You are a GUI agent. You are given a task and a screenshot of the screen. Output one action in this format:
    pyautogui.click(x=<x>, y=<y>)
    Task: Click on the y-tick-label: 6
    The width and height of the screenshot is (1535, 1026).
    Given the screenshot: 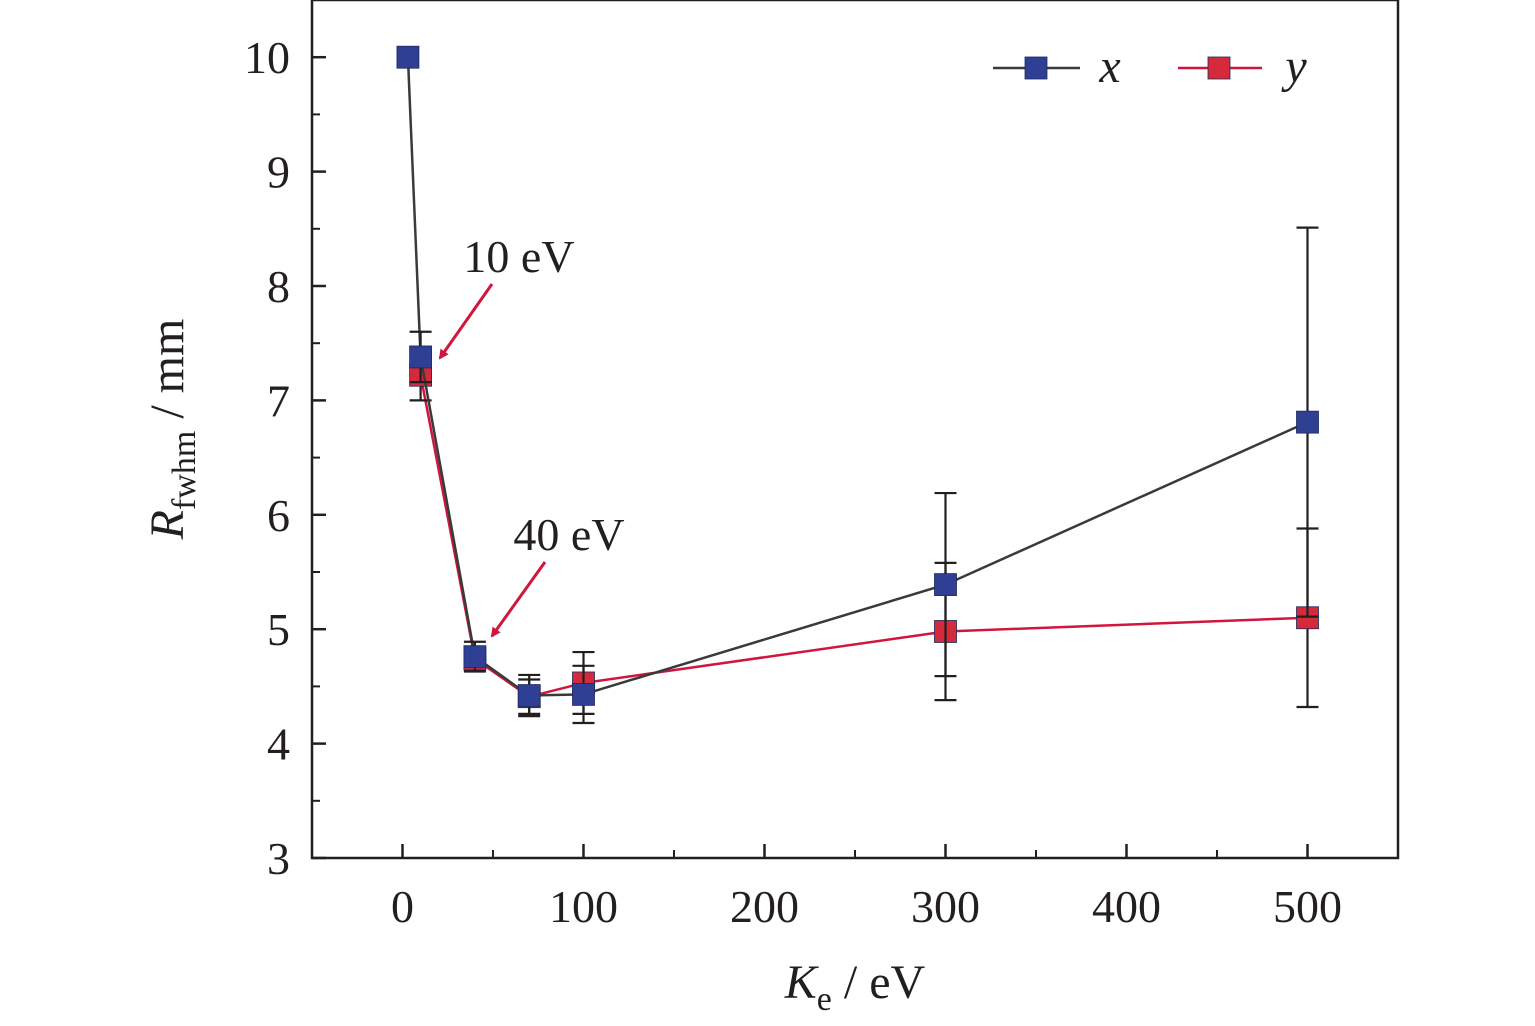 What is the action you would take?
    pyautogui.click(x=278, y=515)
    